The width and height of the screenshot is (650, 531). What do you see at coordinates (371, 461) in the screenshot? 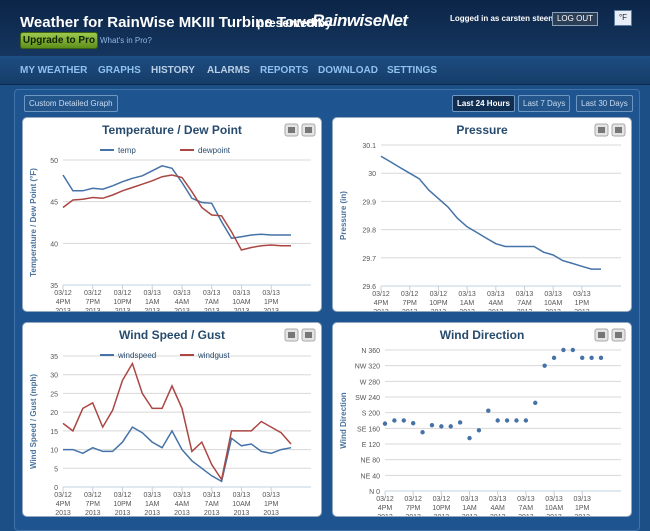
I see `y-tick-label: NE 80` at bounding box center [371, 461].